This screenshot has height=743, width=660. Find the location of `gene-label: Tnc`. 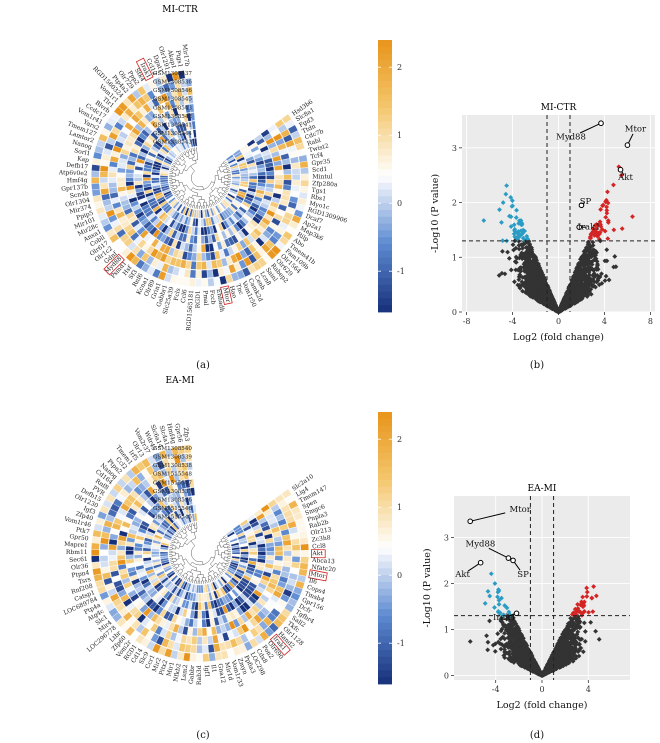

gene-label: Tnc is located at coordinates (239, 290).